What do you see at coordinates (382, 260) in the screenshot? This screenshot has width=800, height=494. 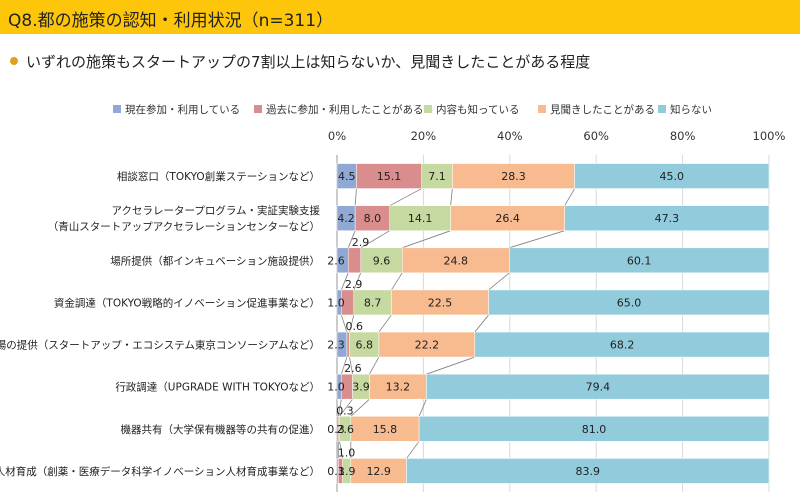 I see `value-label: 9.6` at bounding box center [382, 260].